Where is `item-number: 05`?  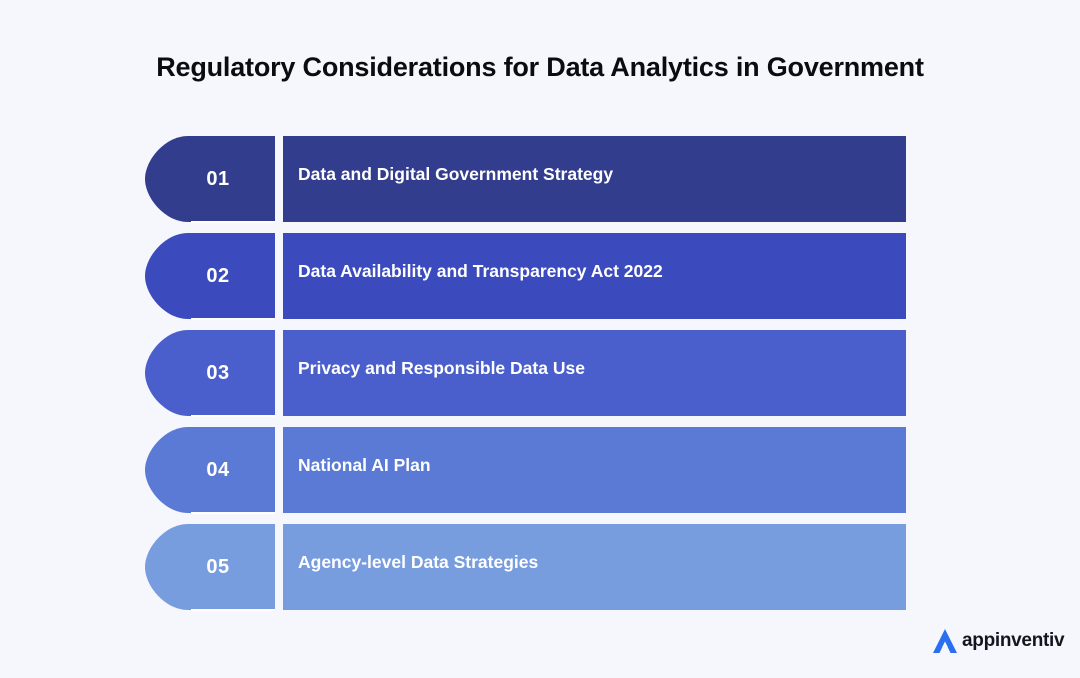 item-number: 05 is located at coordinates (218, 567).